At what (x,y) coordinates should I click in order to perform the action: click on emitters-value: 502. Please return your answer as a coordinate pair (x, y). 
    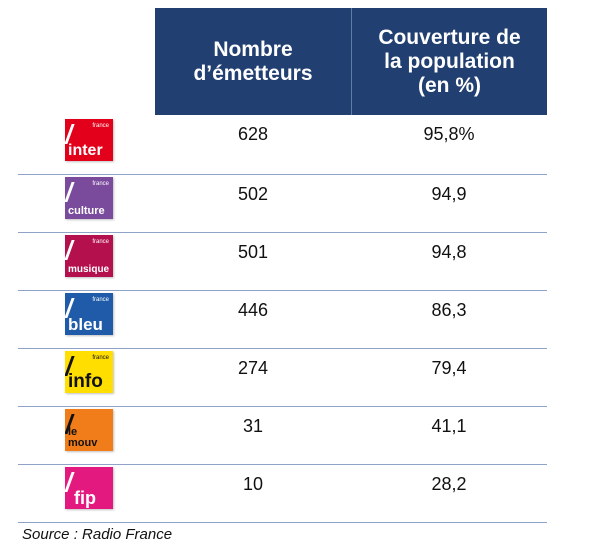
    Looking at the image, I should click on (253, 194).